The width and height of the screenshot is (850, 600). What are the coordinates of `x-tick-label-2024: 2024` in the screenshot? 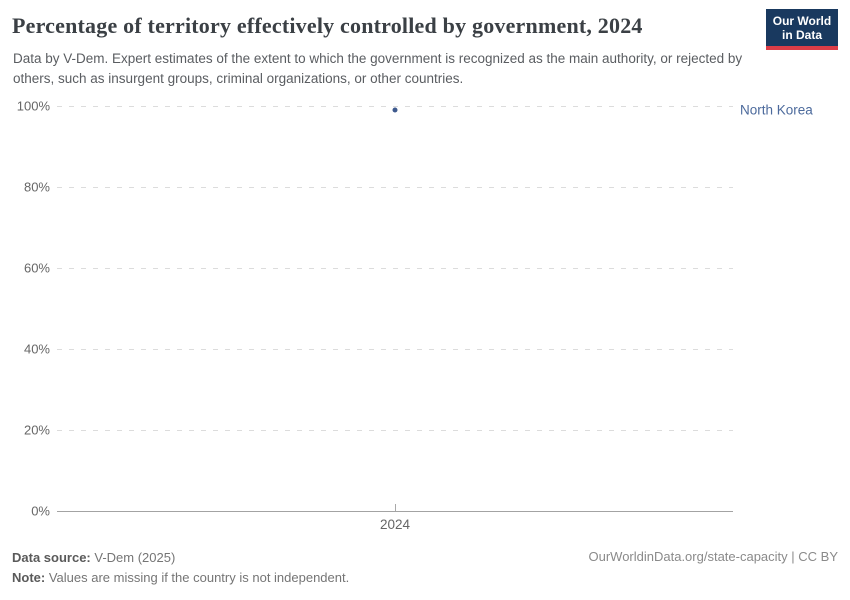 It's located at (395, 524).